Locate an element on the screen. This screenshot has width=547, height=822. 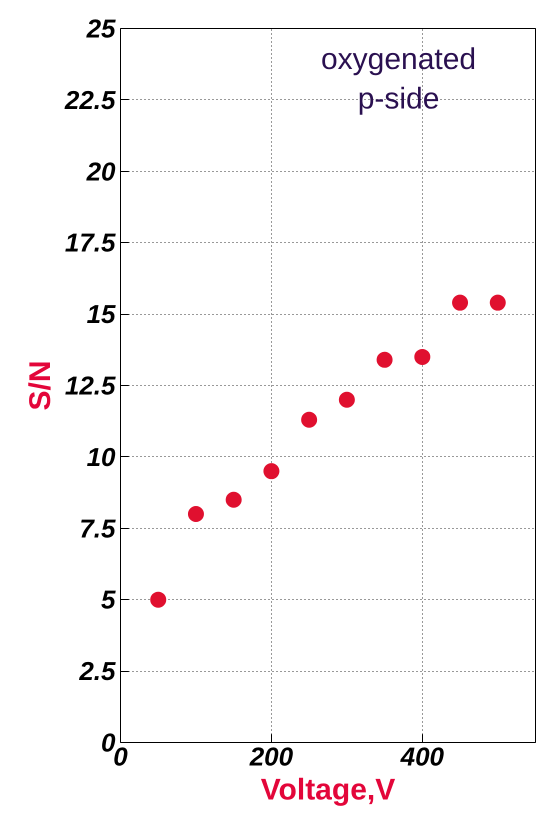
y-tick-label: 12.5 is located at coordinates (90, 385).